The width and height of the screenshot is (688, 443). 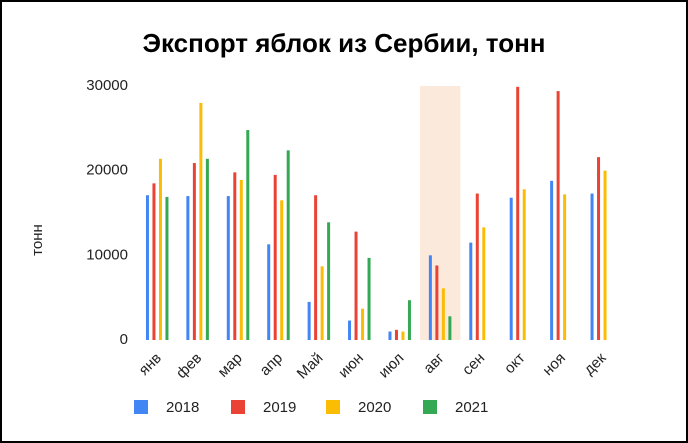 I want to click on y-tick-label: 10000, so click(x=107, y=254).